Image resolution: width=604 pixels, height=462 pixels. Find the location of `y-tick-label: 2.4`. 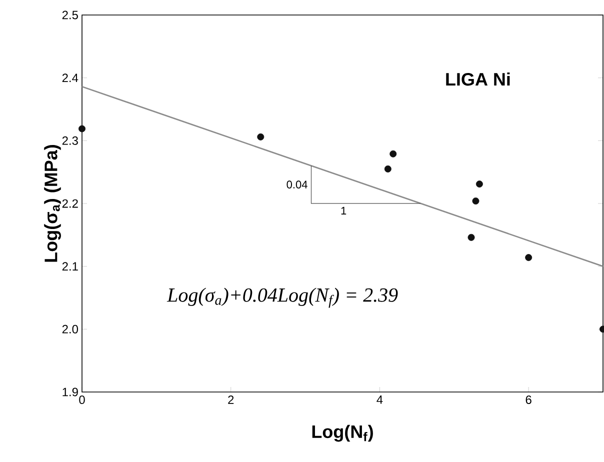

y-tick-label: 2.4 is located at coordinates (70, 78).